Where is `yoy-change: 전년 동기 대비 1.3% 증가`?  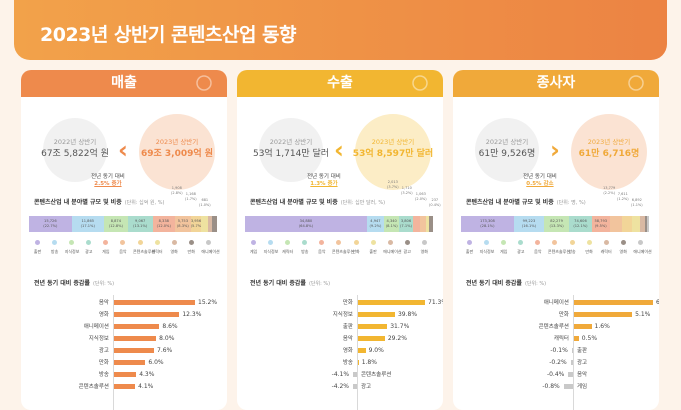 yoy-change: 전년 동기 대비 1.3% 증가 is located at coordinates (324, 181).